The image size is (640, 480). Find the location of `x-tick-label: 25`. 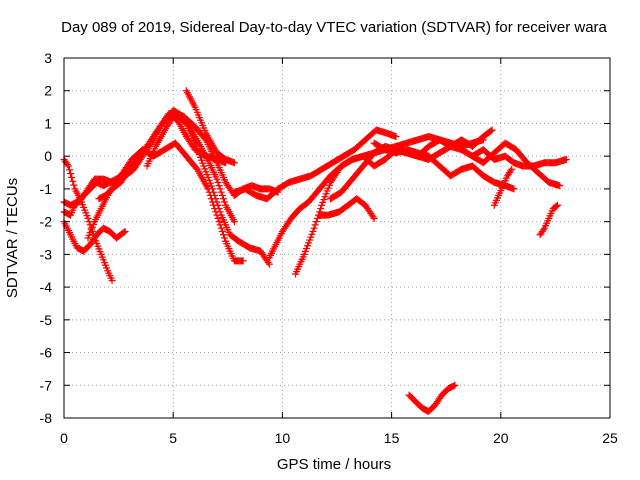

x-tick-label: 25 is located at coordinates (610, 438).